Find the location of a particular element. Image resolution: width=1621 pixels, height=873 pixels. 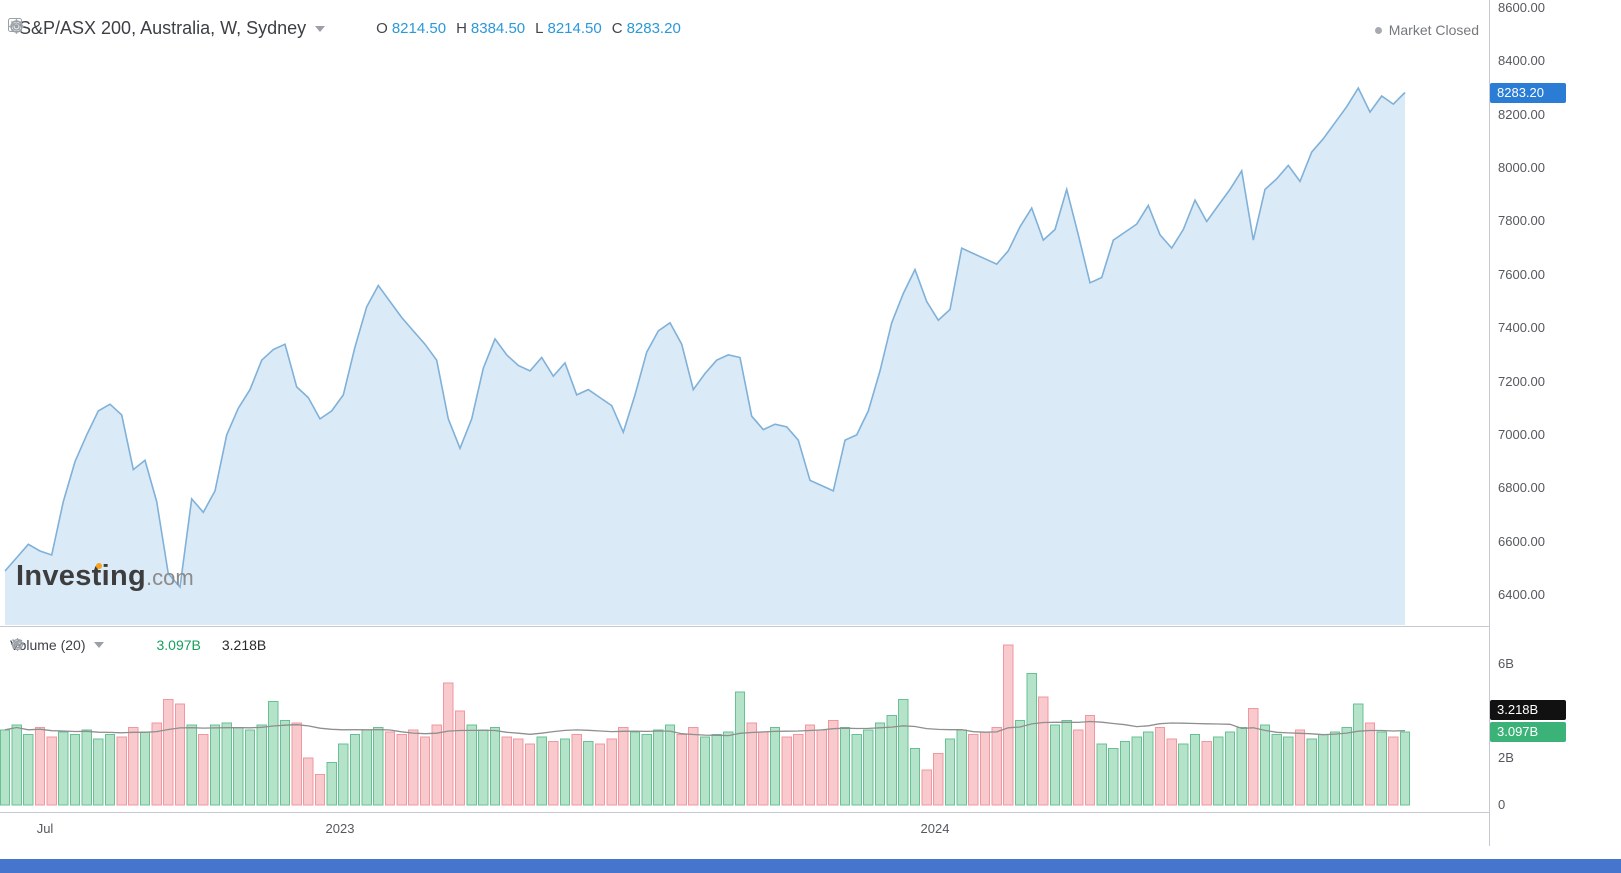

price-tick-label: 8600.00 is located at coordinates (1521, 7).